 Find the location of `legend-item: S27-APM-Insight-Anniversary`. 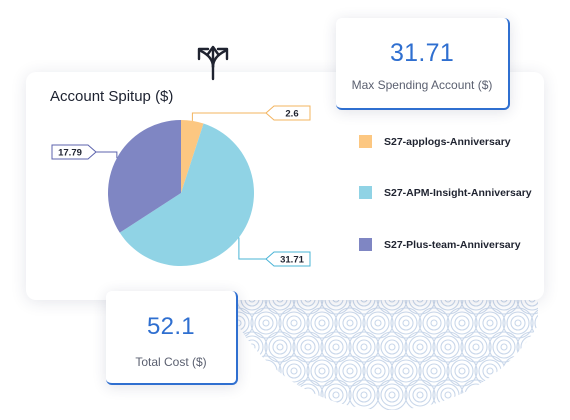

legend-item: S27-APM-Insight-Anniversary is located at coordinates (445, 192).